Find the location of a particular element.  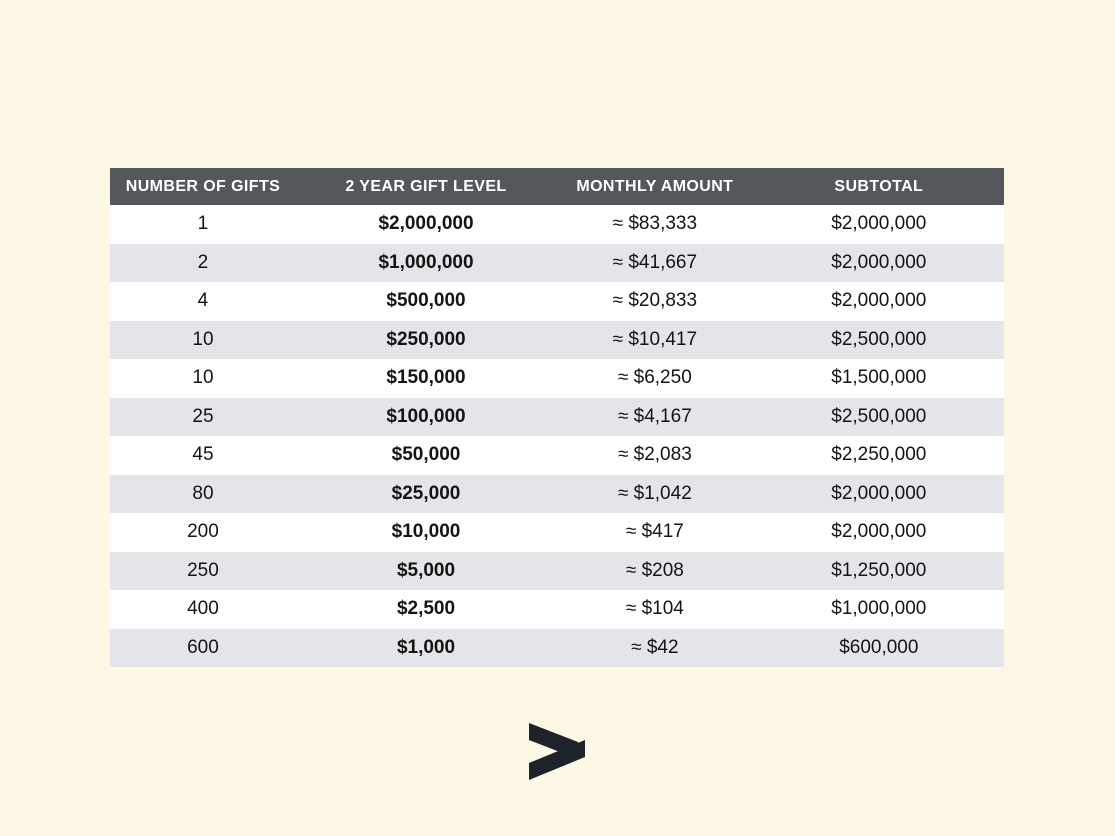

table-cell: 250 is located at coordinates (203, 570).